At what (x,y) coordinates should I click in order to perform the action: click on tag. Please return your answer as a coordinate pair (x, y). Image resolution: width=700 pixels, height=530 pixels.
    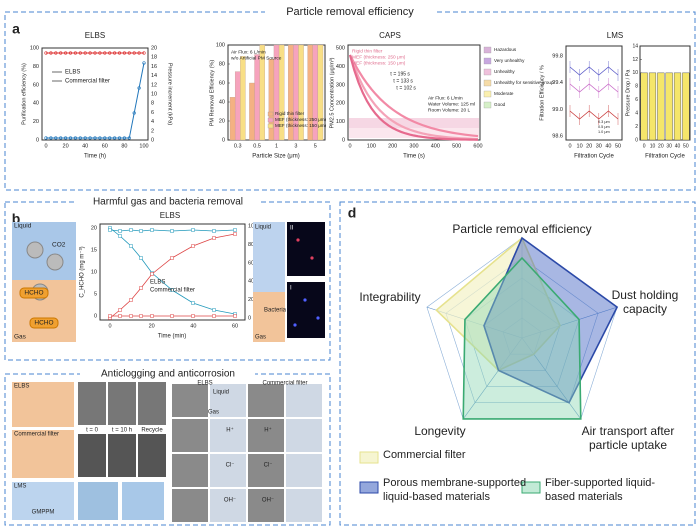
    Looking at the image, I should click on (44, 323).